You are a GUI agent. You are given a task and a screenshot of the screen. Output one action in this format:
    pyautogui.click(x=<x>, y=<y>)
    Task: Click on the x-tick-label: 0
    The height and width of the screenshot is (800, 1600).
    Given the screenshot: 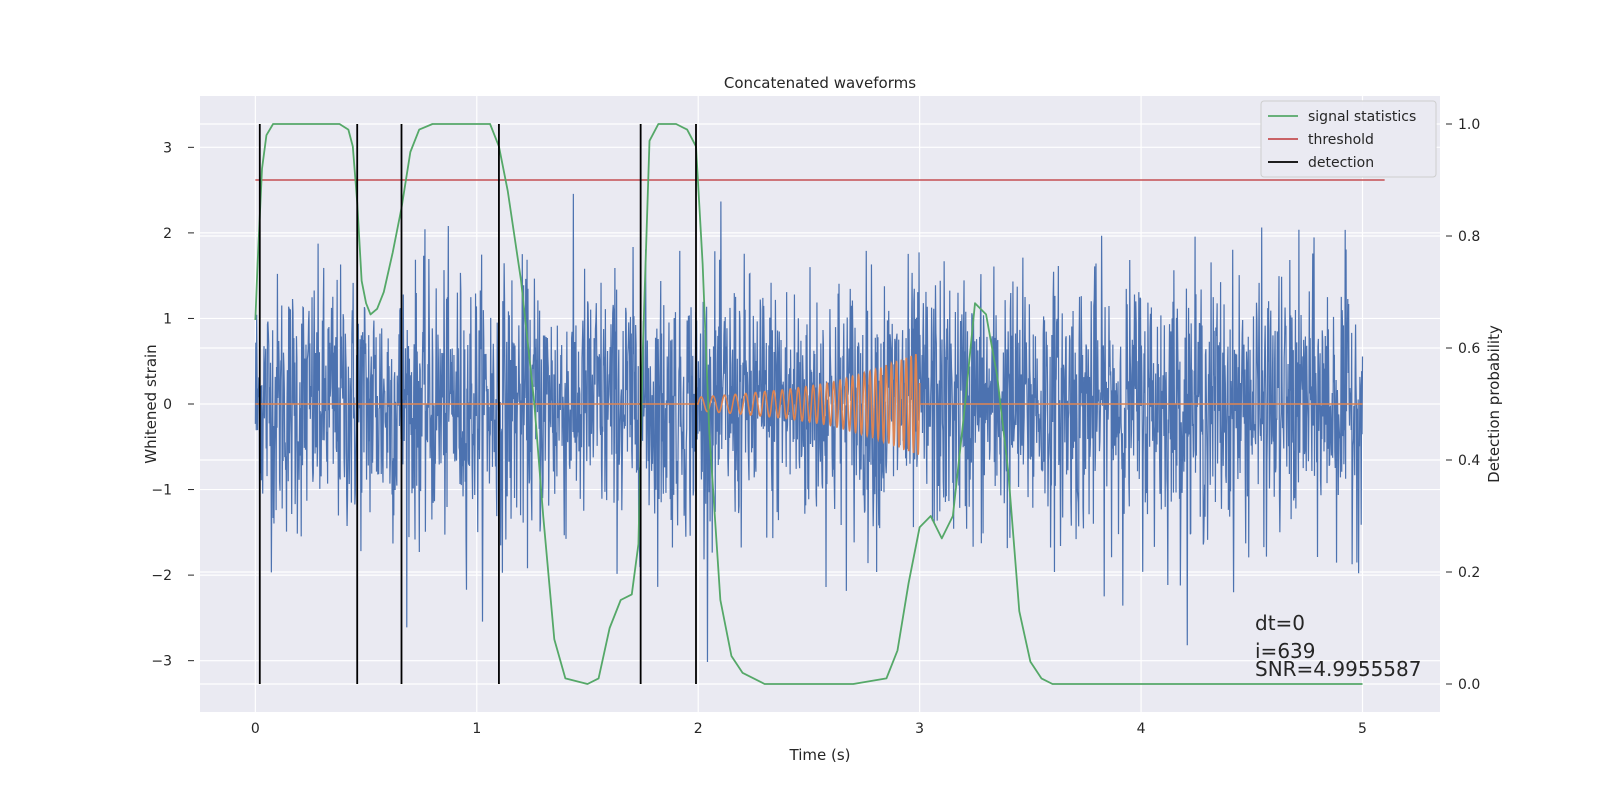 What is the action you would take?
    pyautogui.click(x=255, y=729)
    